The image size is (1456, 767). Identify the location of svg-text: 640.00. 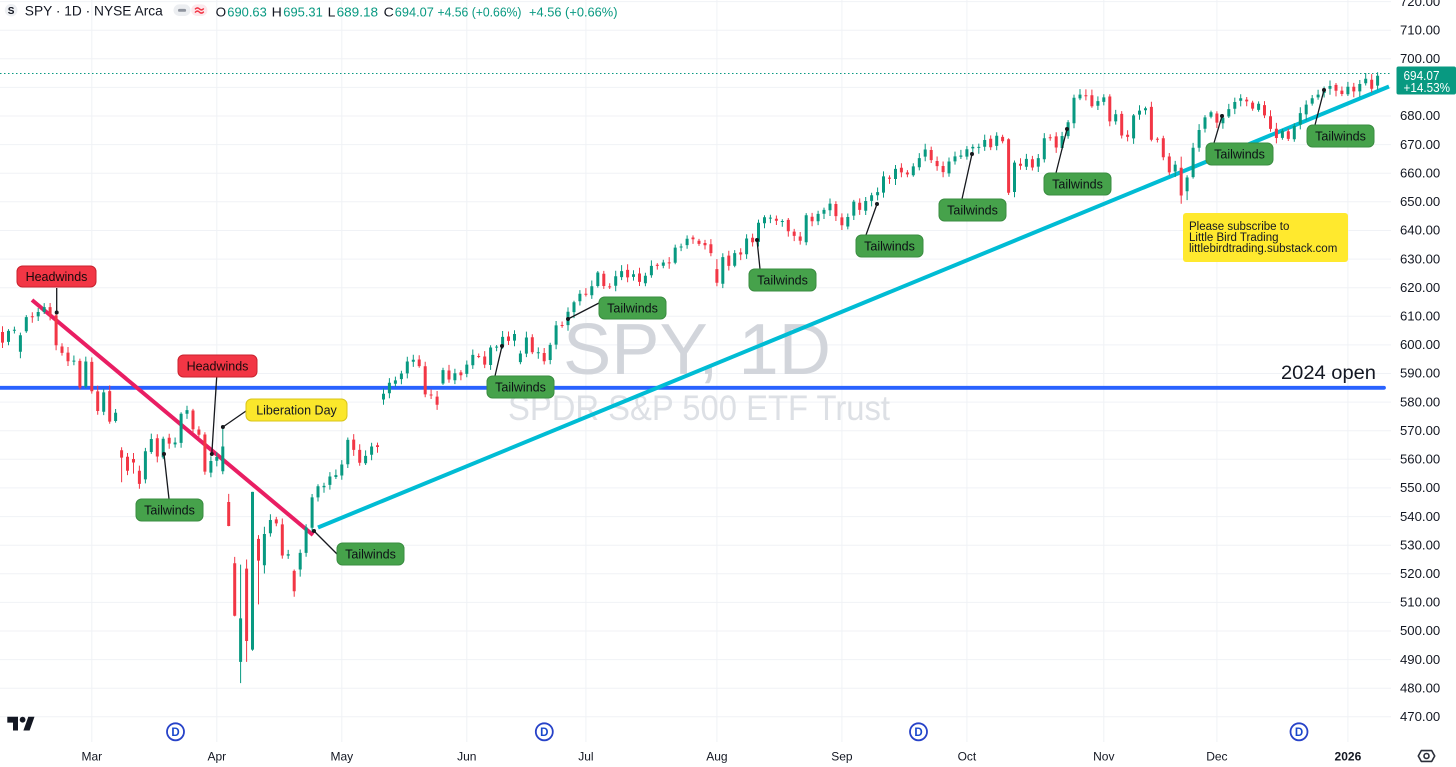
(1420, 230).